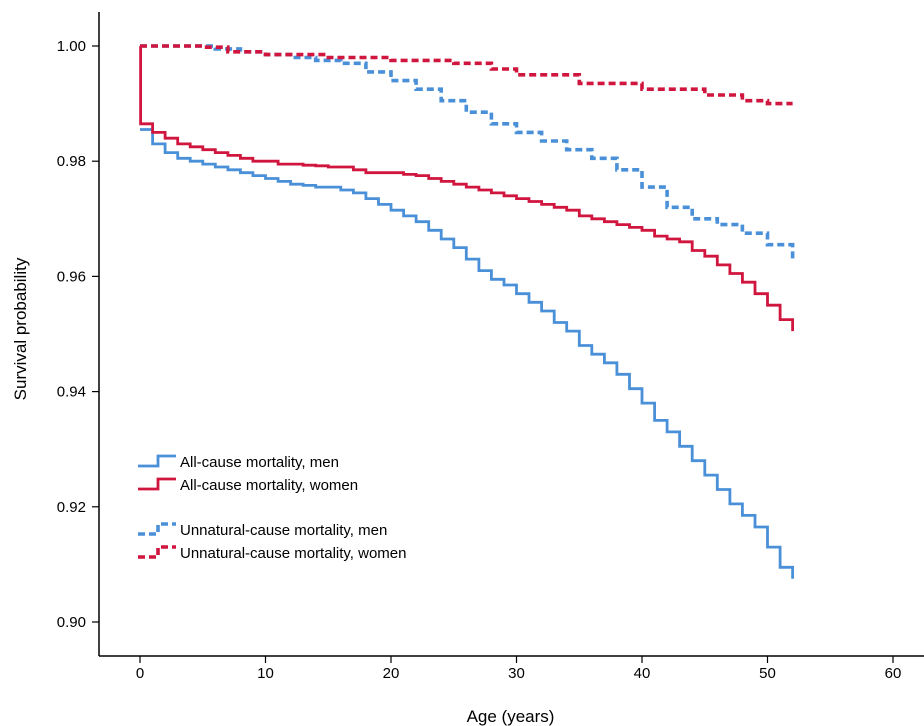 This screenshot has width=924, height=726. What do you see at coordinates (269, 485) in the screenshot?
I see `legend-label-2: All-cause mortality, women` at bounding box center [269, 485].